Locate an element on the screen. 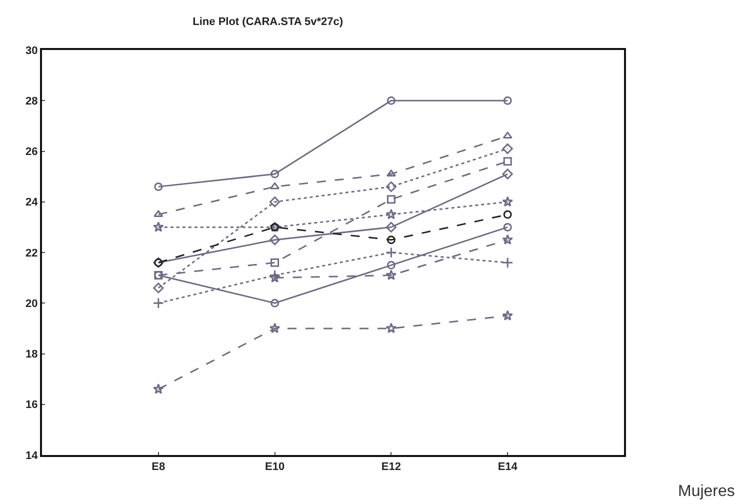 This screenshot has width=744, height=500. x-tick-label: E10 is located at coordinates (275, 467).